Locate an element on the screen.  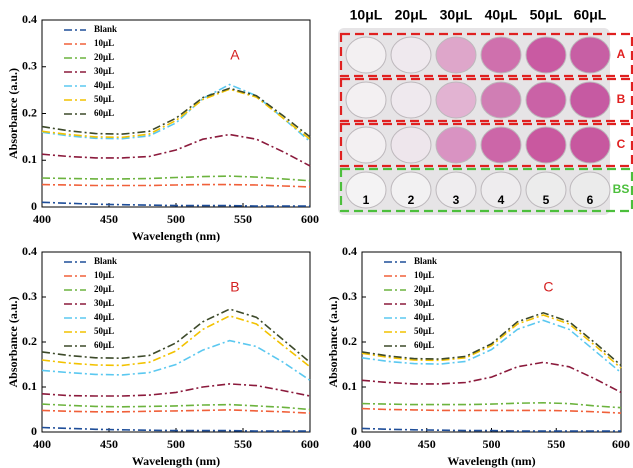
well-number: 3 is located at coordinates (456, 200).